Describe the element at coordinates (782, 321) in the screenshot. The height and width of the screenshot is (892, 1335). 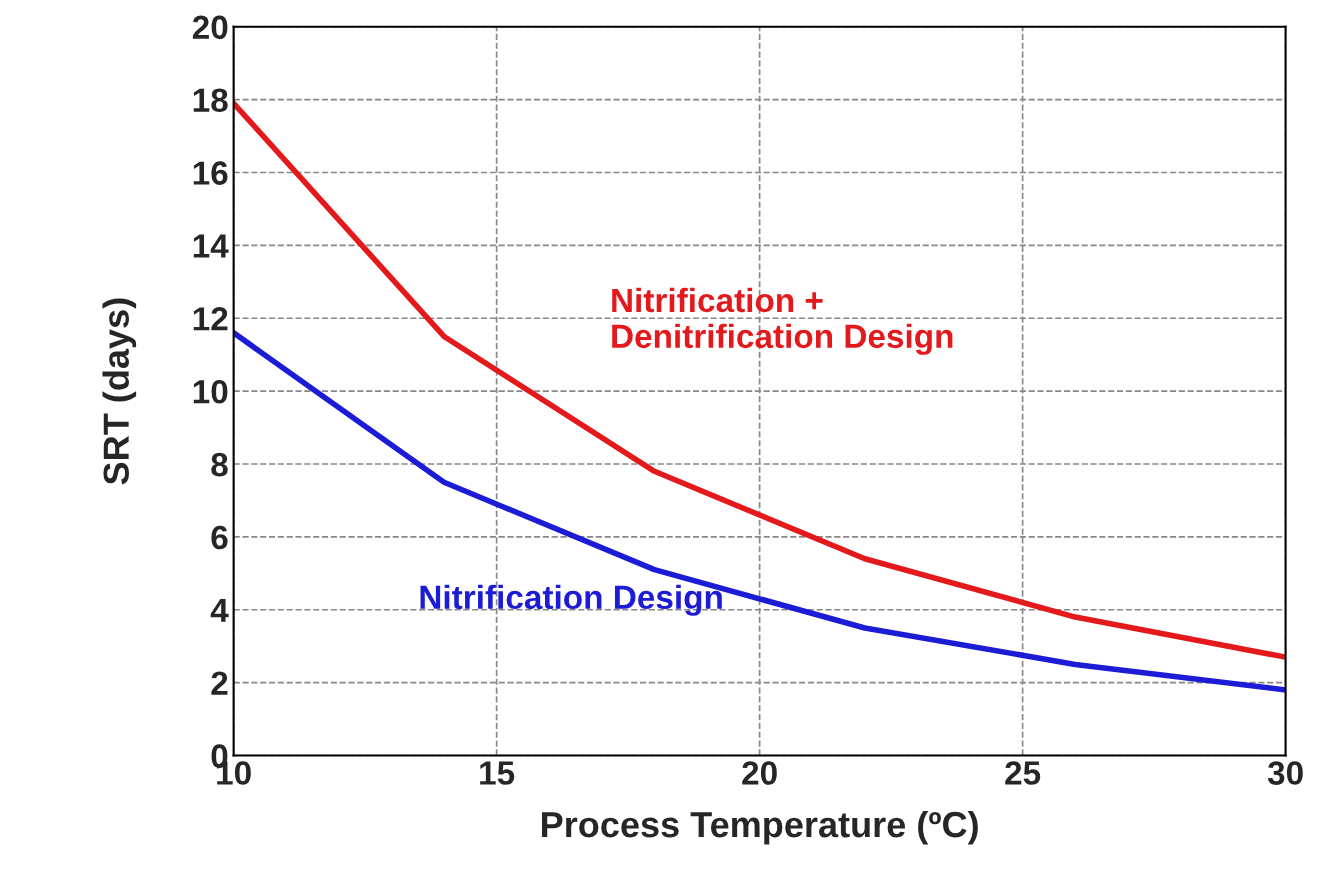
I see `text: Nitrification + Denitrification Design` at that location.